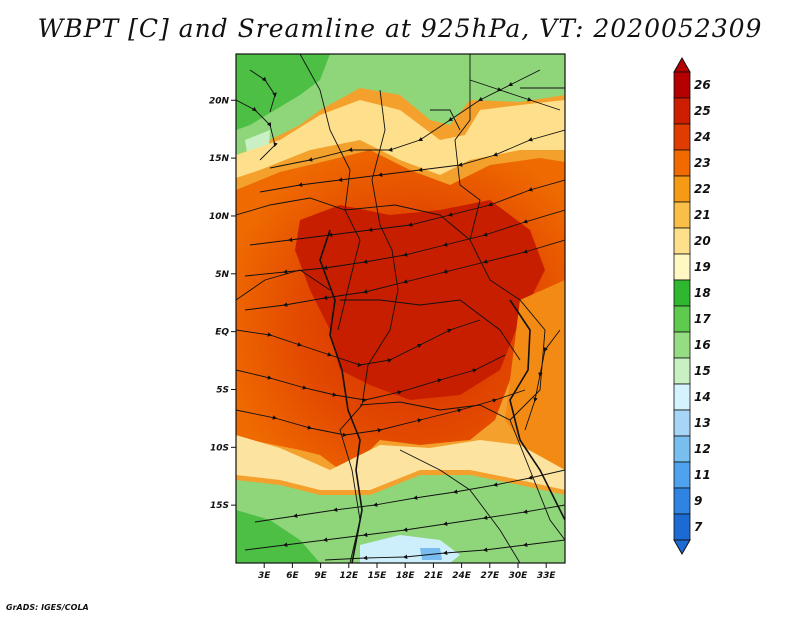  What do you see at coordinates (278, 536) in the screenshot?
I see `southwest-dark-green` at bounding box center [278, 536].